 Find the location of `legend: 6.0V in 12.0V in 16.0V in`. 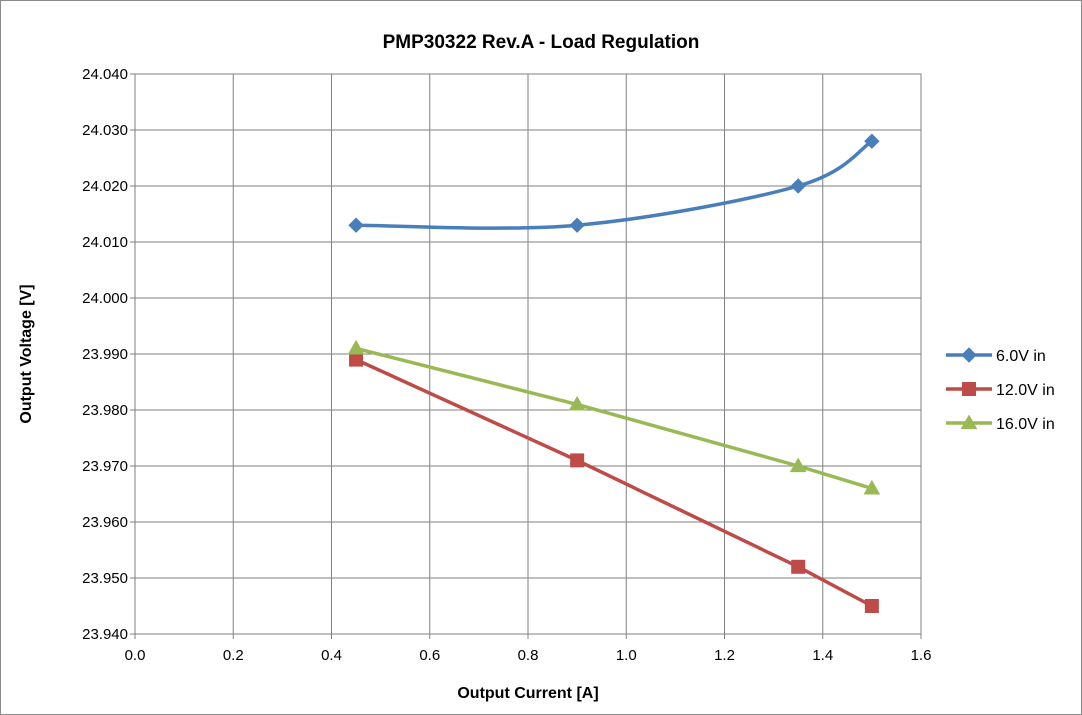

legend: 6.0V in 12.0V in 16.0V in is located at coordinates (1000, 390).